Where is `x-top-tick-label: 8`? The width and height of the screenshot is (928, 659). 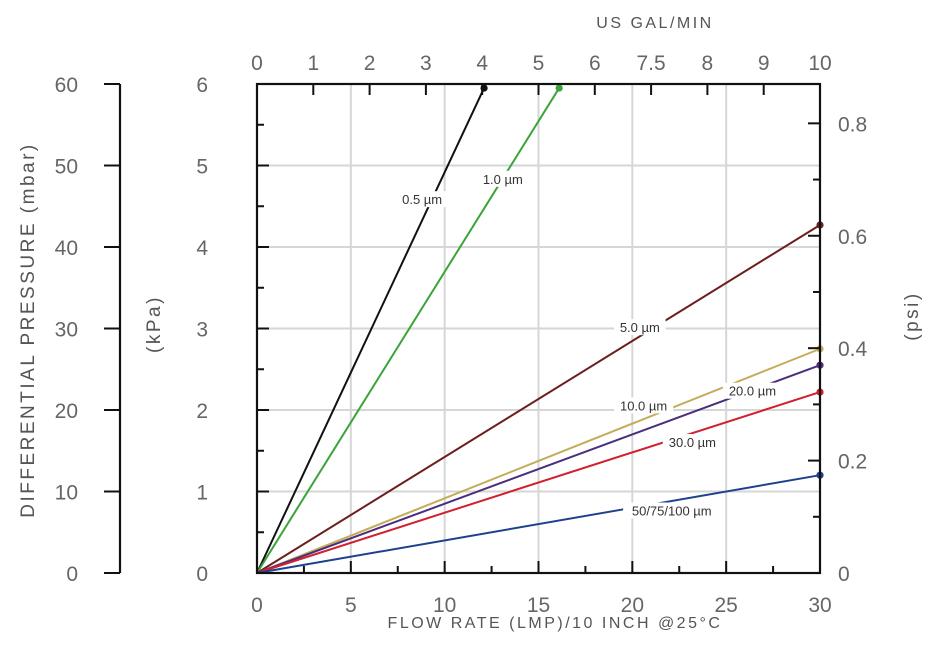
x-top-tick-label: 8 is located at coordinates (708, 63).